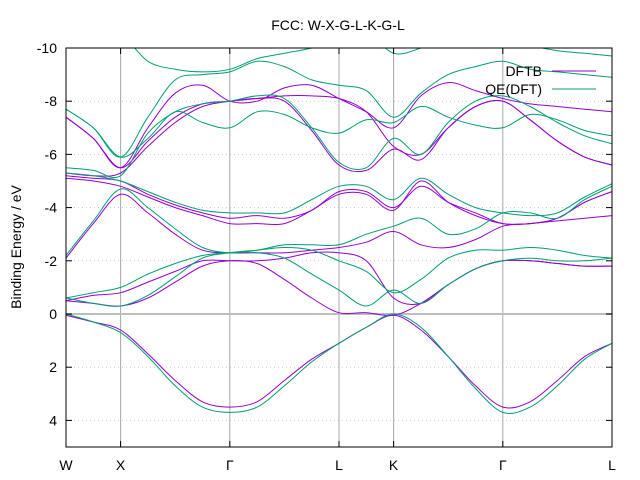 This screenshot has height=480, width=640. What do you see at coordinates (66, 465) in the screenshot?
I see `x-tick-label: W` at bounding box center [66, 465].